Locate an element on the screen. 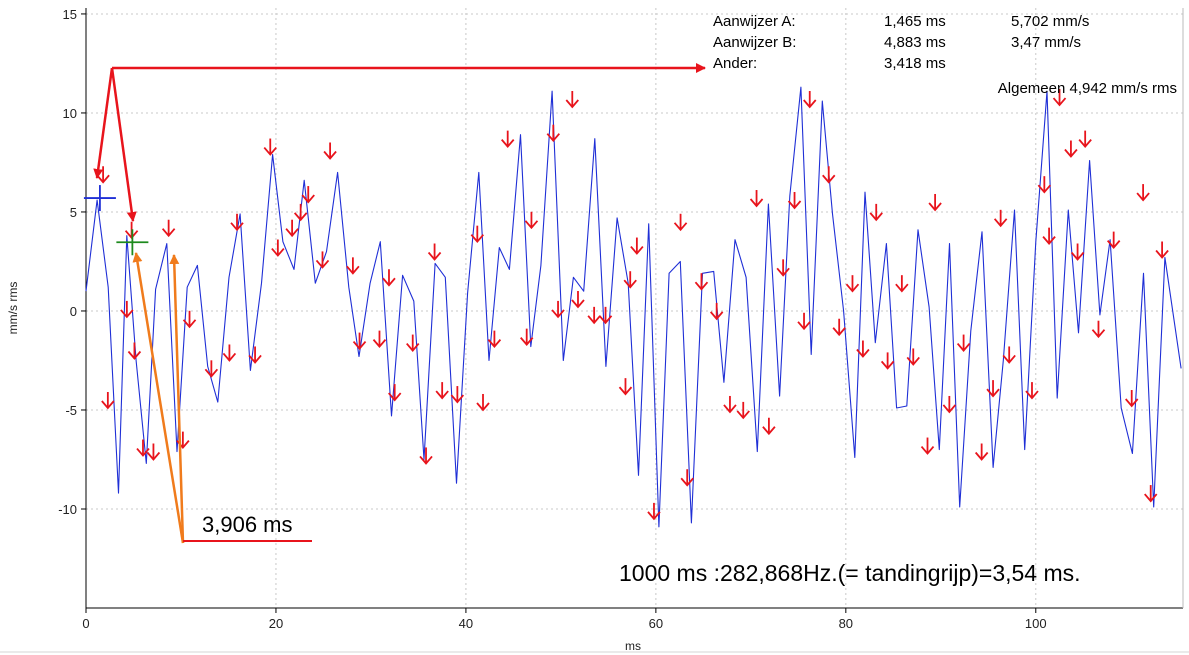  orange-arrow-left is located at coordinates (158, 398).